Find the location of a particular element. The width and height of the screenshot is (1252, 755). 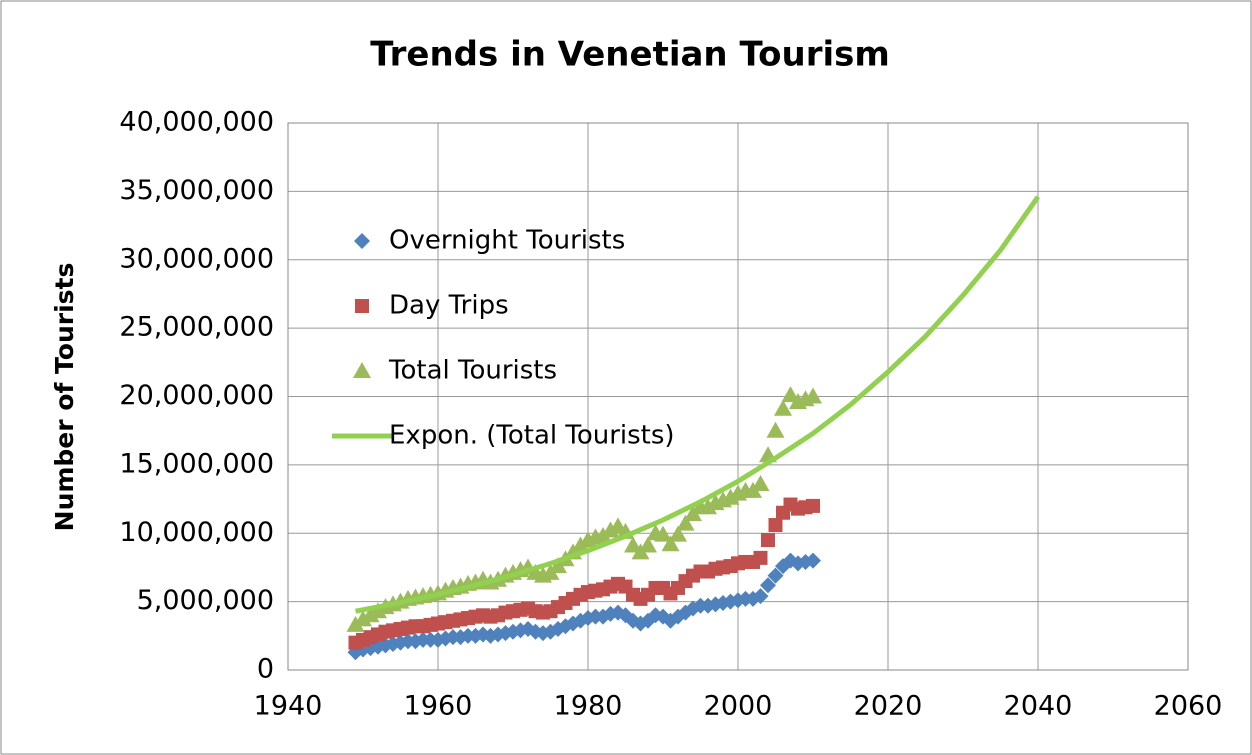

y-tick-label: 10,000,000 is located at coordinates (196, 532).